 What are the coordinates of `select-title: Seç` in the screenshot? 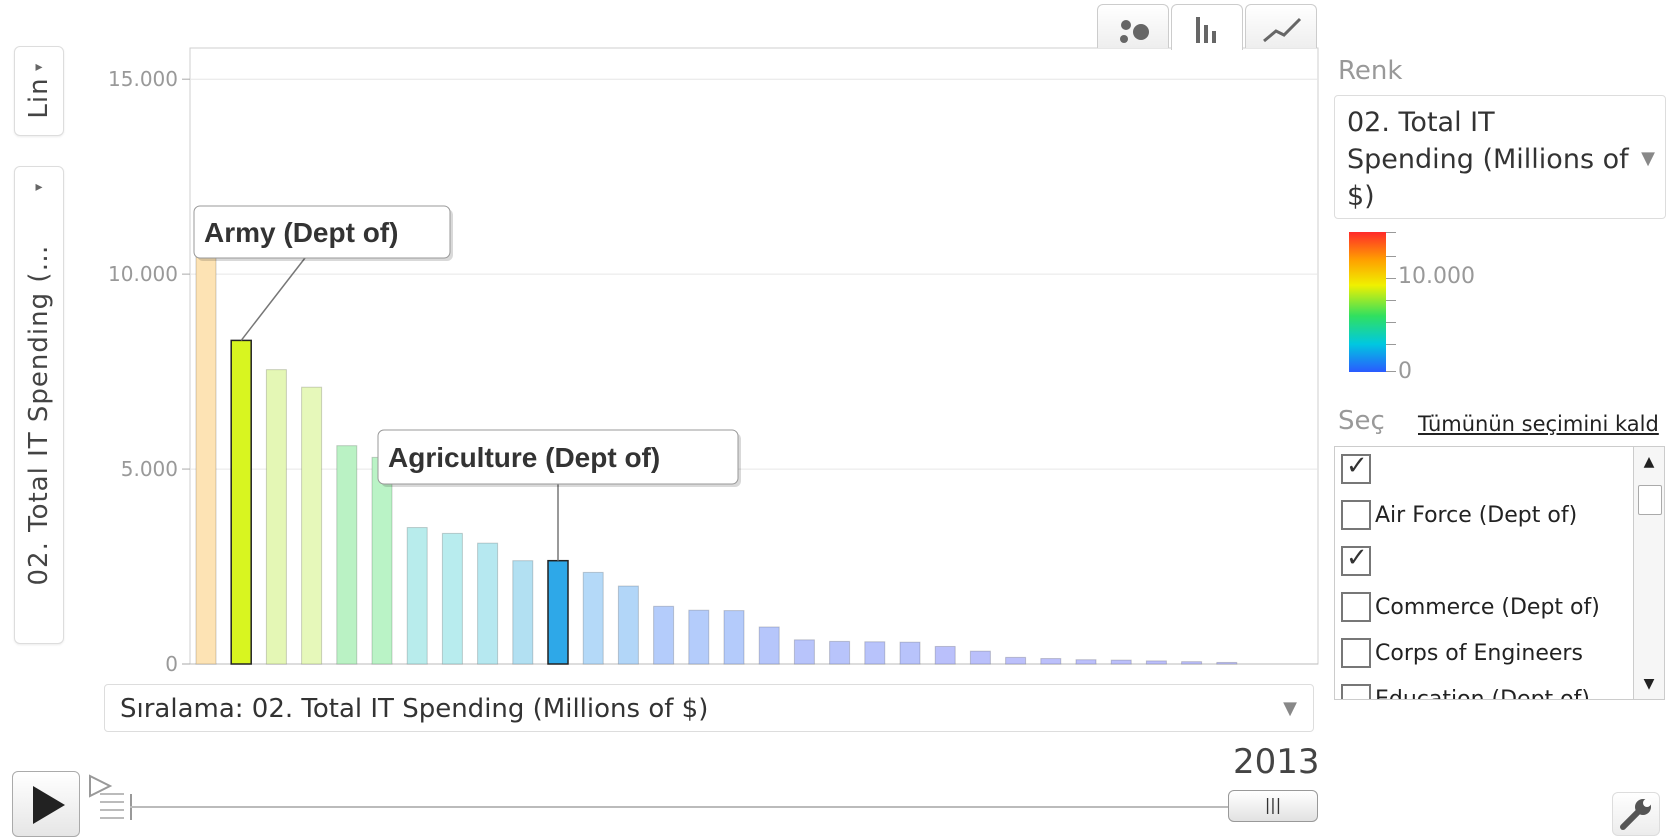 It's located at (1361, 421).